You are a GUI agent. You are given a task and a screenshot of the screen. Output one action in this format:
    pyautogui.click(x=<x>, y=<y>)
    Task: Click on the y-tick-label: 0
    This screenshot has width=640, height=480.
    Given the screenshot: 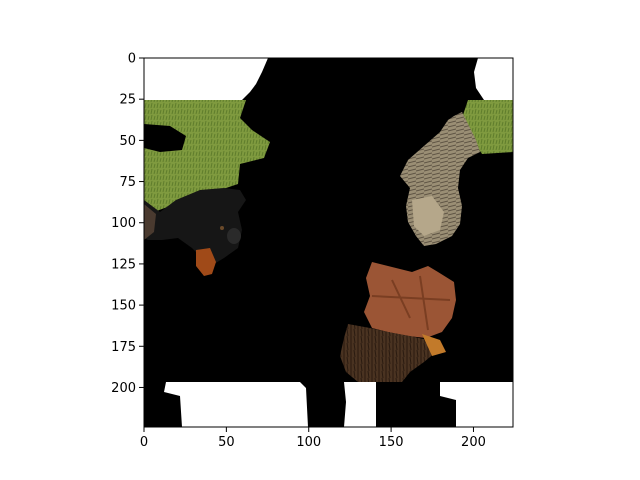 What is the action you would take?
    pyautogui.click(x=132, y=59)
    